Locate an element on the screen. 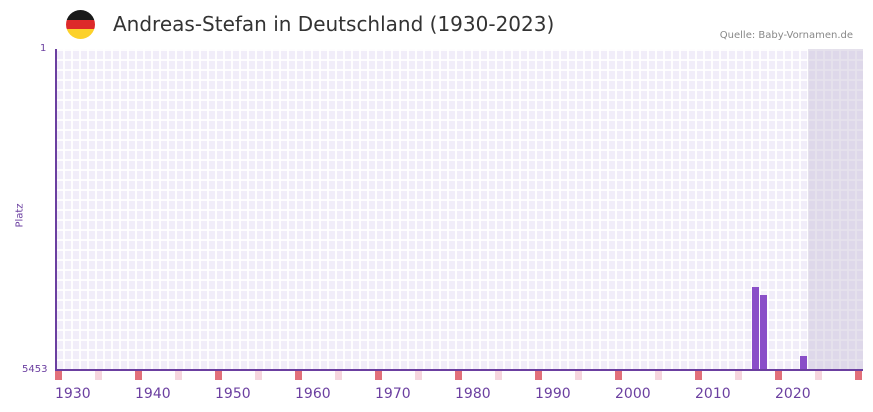  x-axis is located at coordinates (459, 370).